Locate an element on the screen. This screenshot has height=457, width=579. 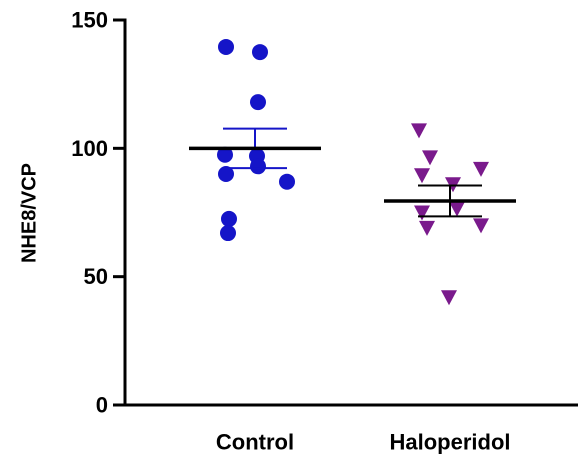
x-category-labels: Control Haloperidol is located at coordinates (363, 442).